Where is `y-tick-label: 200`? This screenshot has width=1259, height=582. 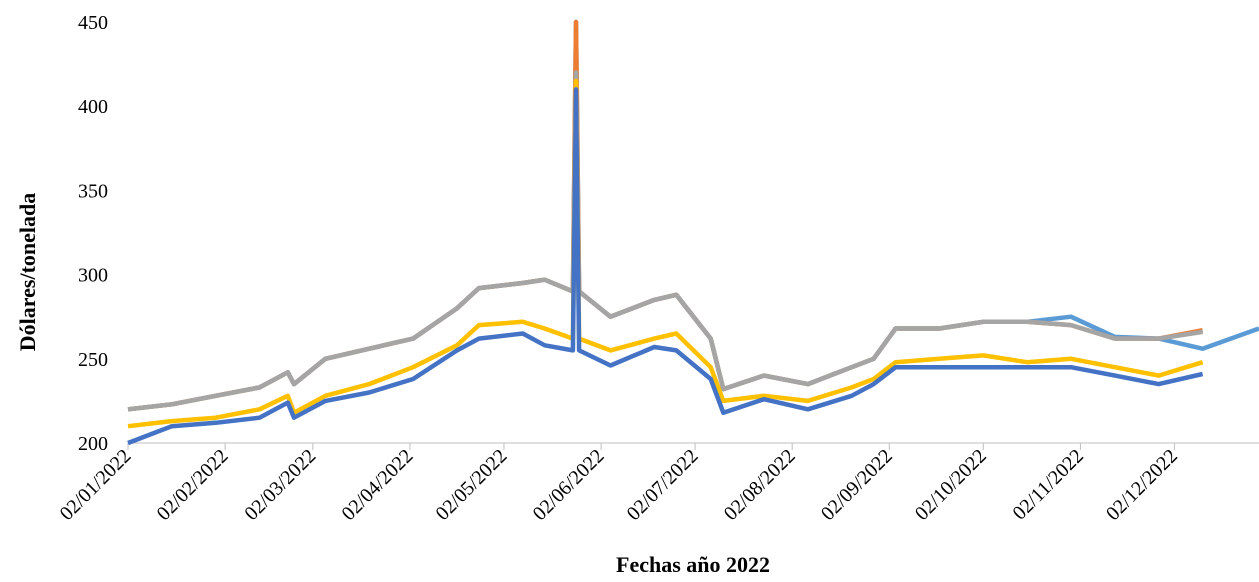
y-tick-label: 200 is located at coordinates (93, 444).